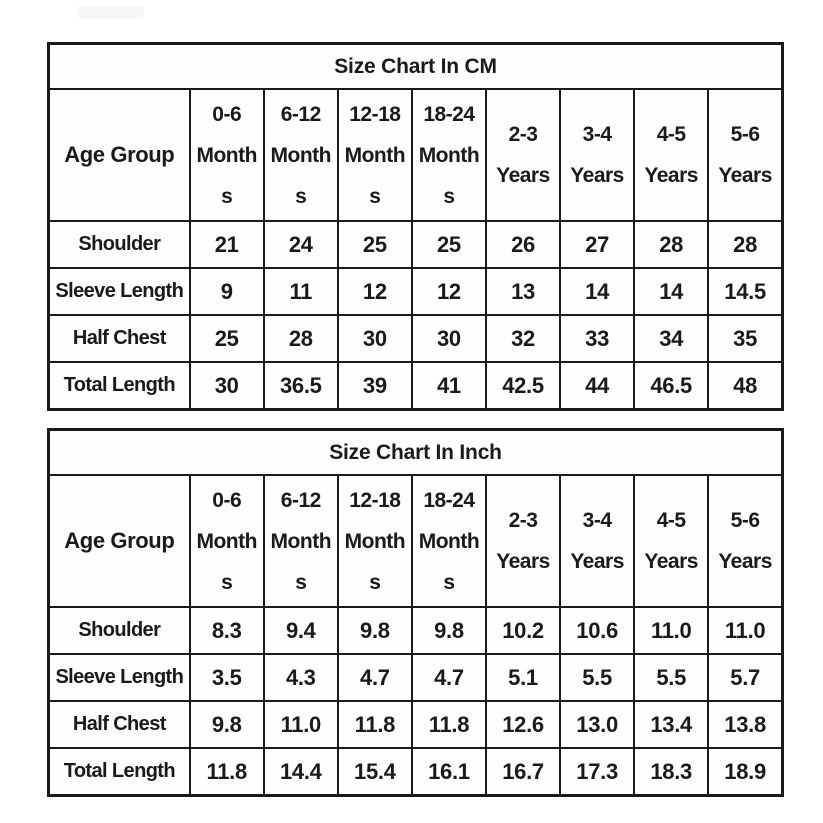 This screenshot has height=823, width=823. Describe the element at coordinates (374, 772) in the screenshot. I see `size-value-cell: 15.4` at that location.